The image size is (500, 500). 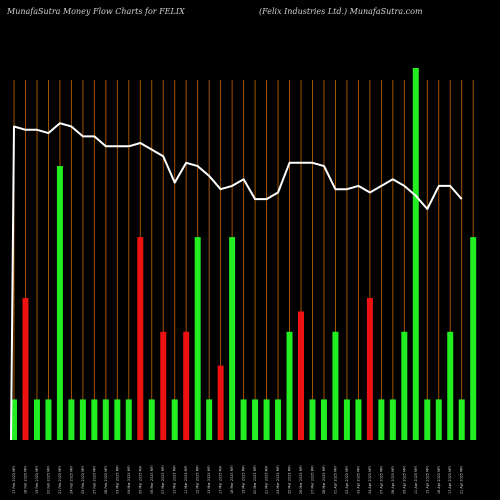 What do you see at coordinates (106, 480) in the screenshot?
I see `x-tick-label: 28 Feb 2025 MFI` at bounding box center [106, 480].